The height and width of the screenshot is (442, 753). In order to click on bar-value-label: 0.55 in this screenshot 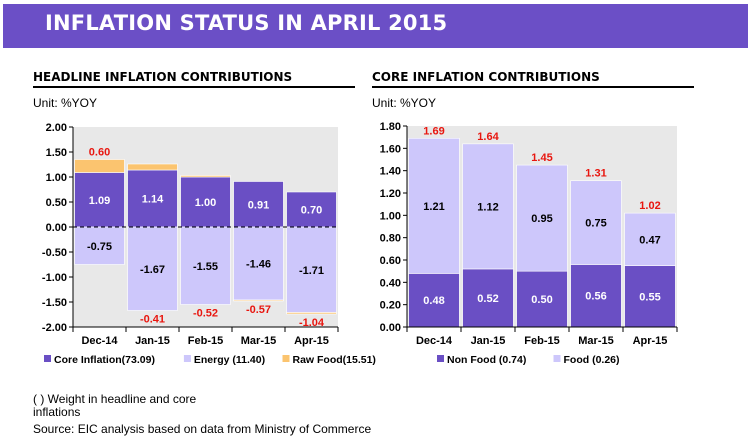, I will do `click(649, 297)`.